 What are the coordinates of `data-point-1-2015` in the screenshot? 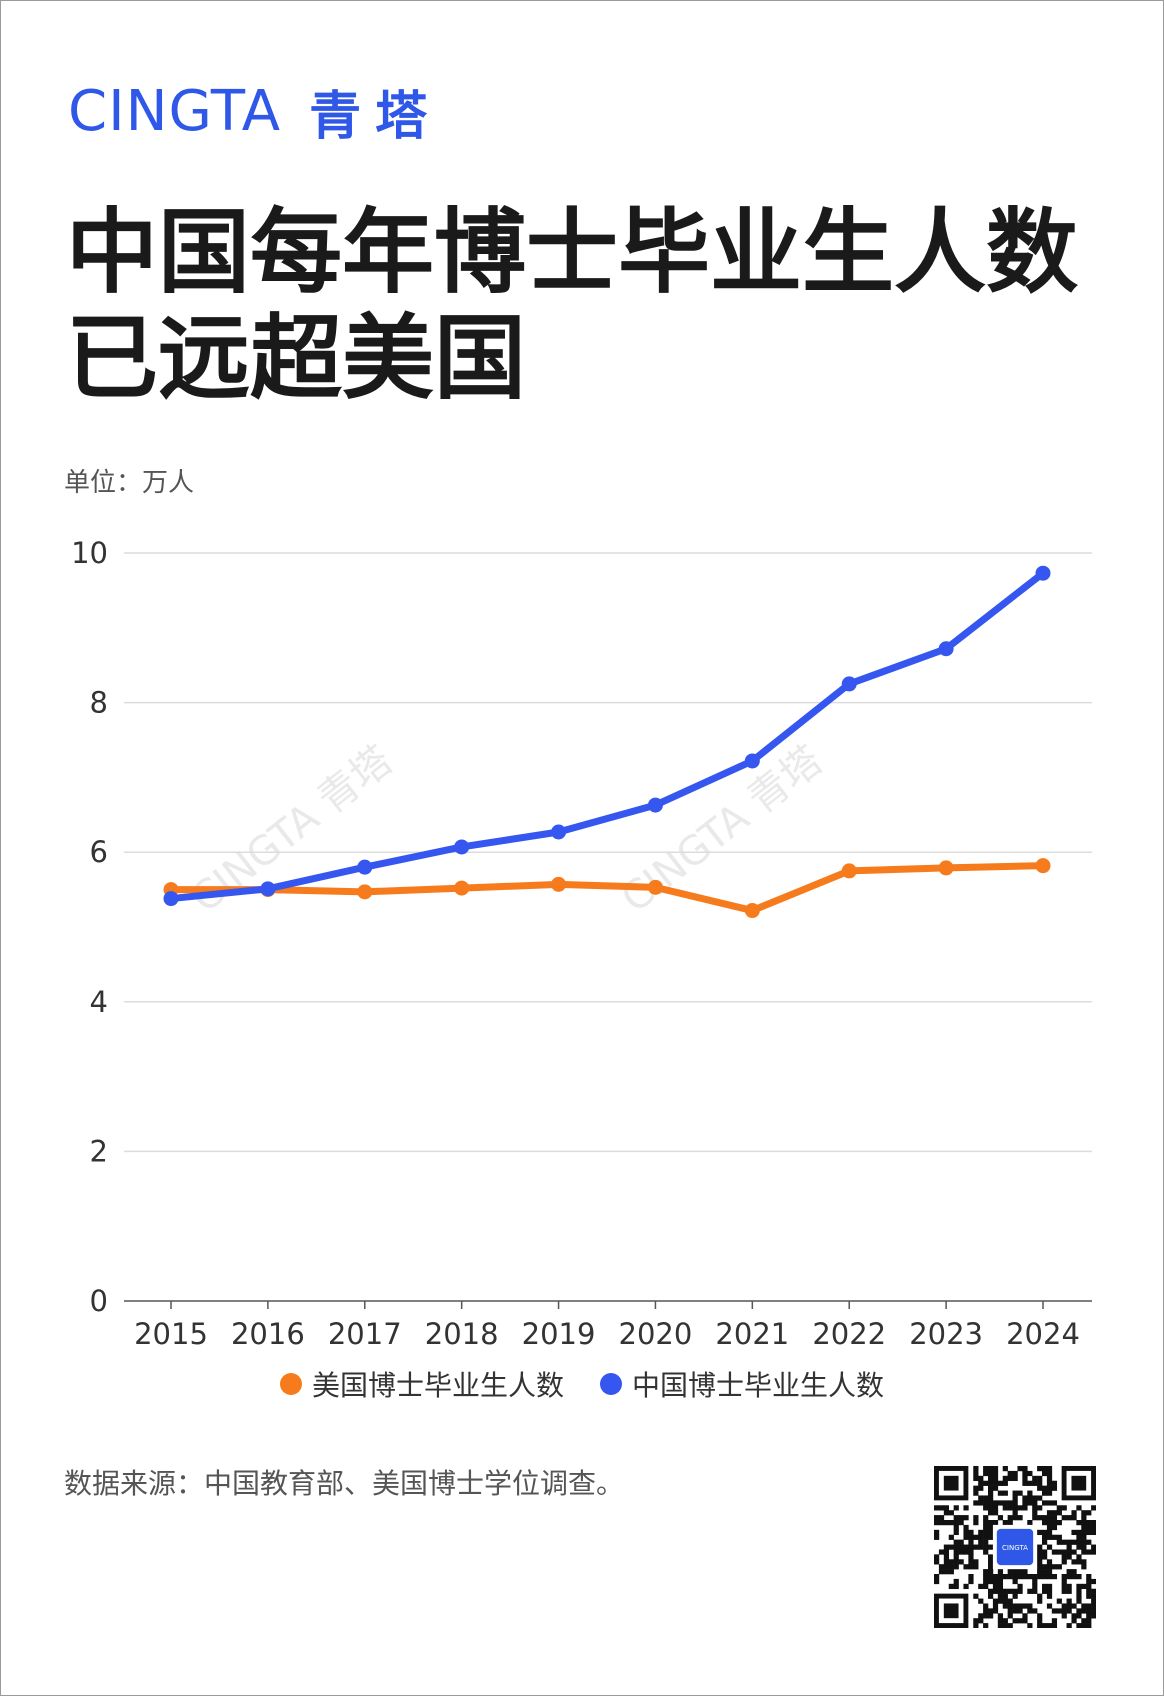 It's located at (171, 899).